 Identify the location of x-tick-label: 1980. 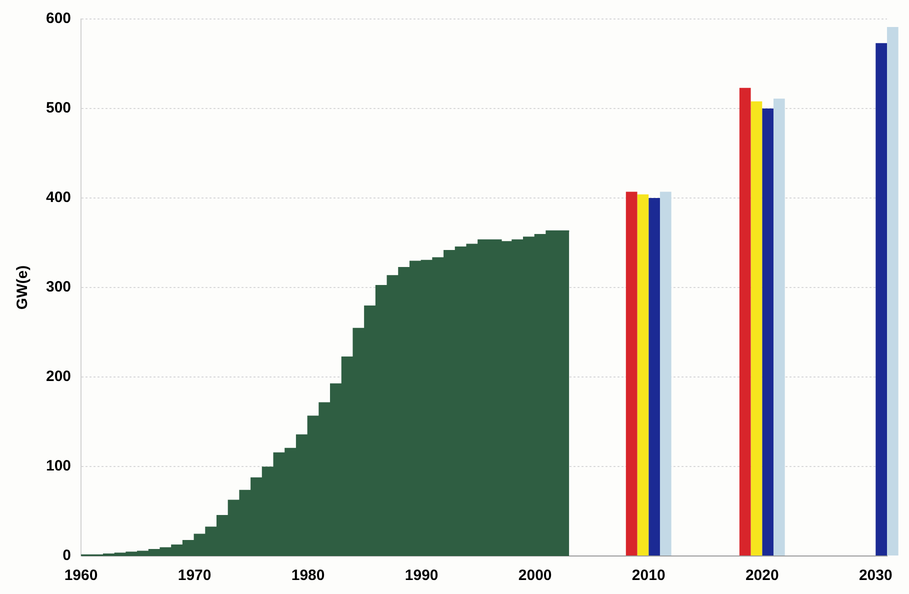
(308, 575).